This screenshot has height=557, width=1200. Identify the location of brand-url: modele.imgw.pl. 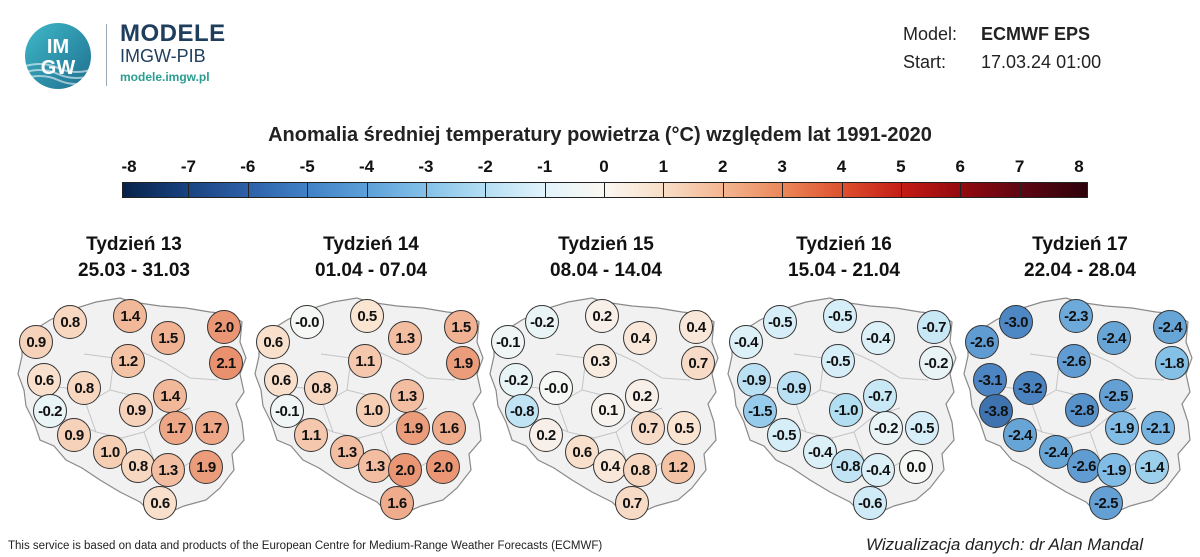
(165, 77).